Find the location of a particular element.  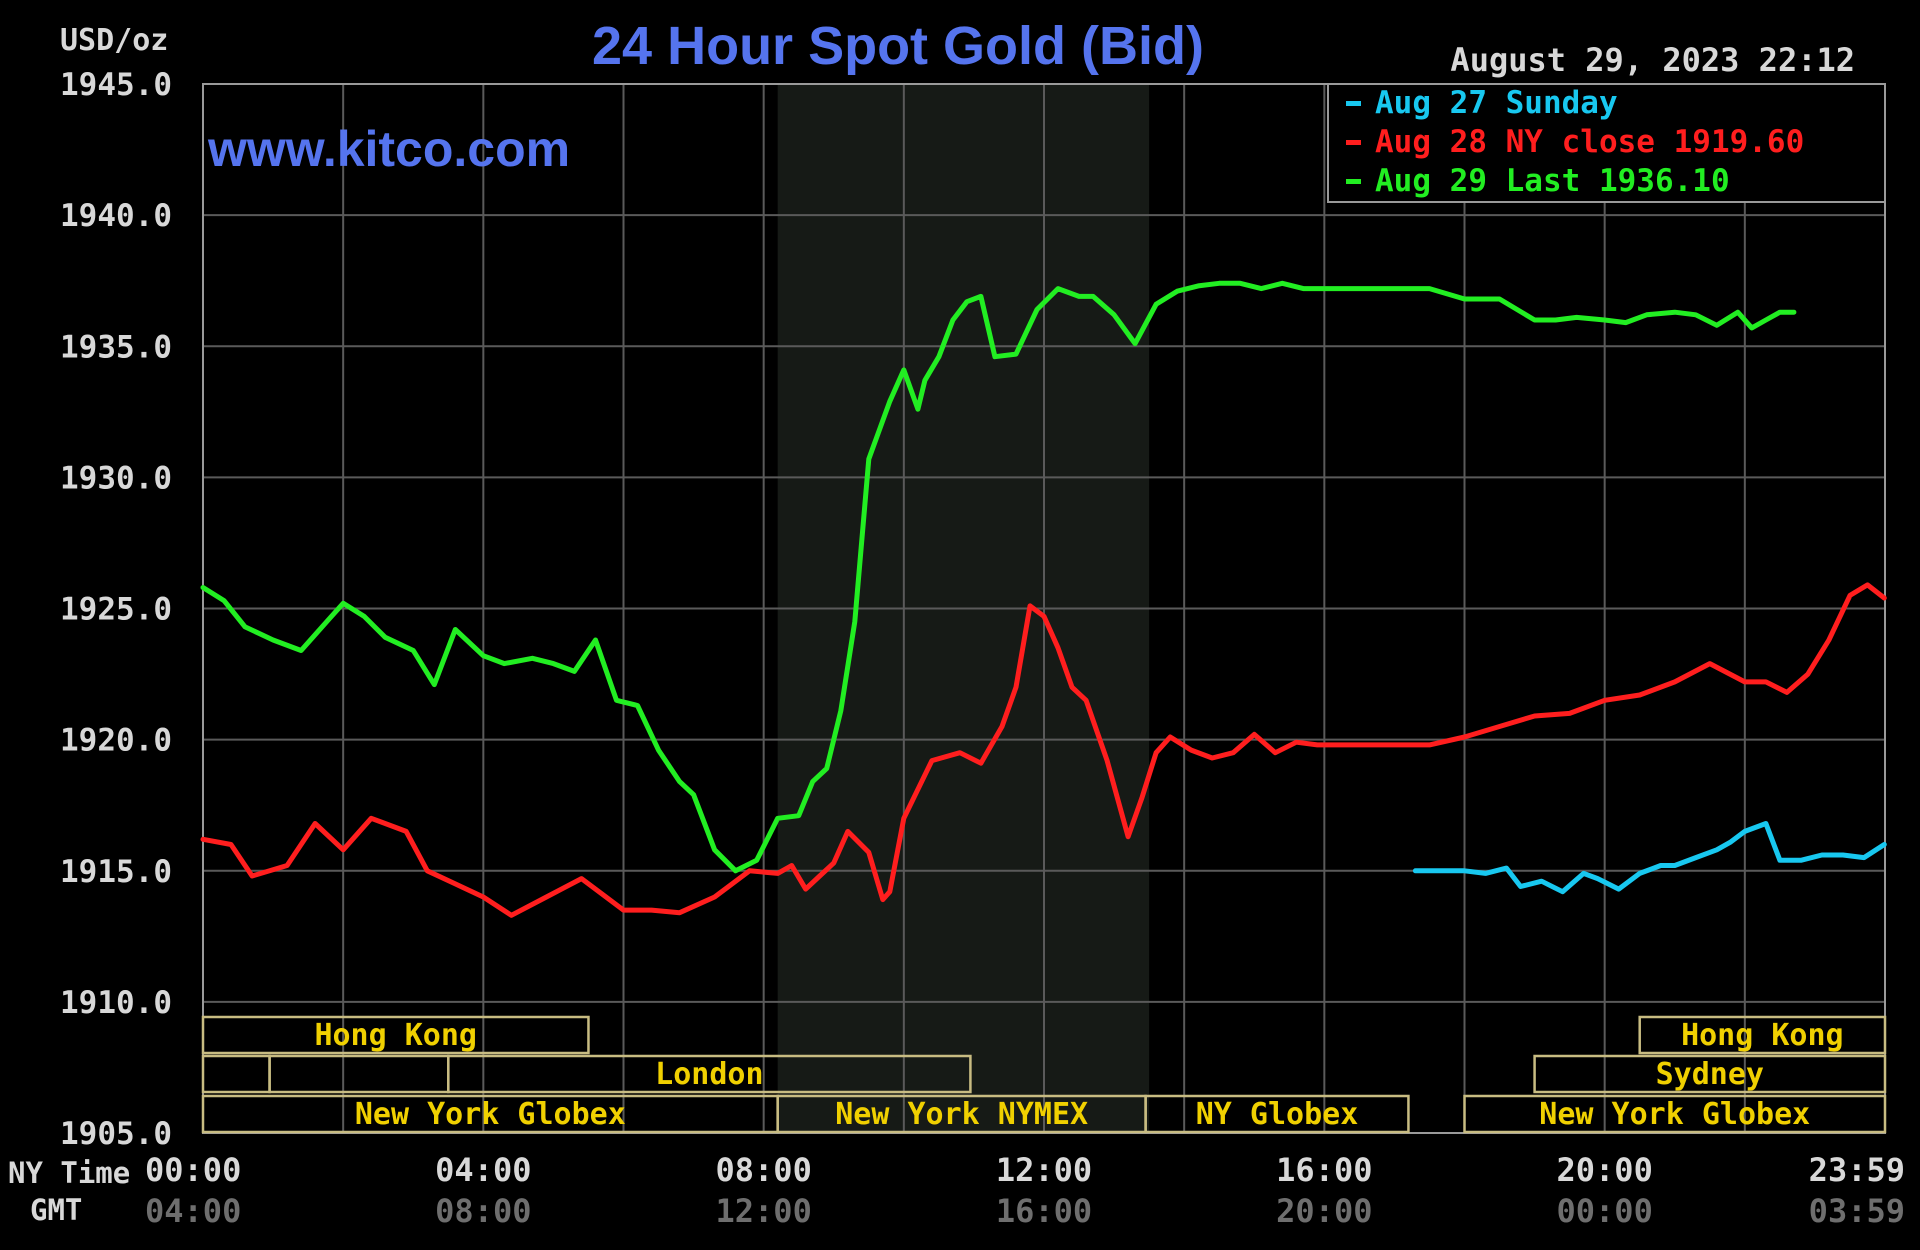

ny-time-tick: 12:00 is located at coordinates (1044, 1170).